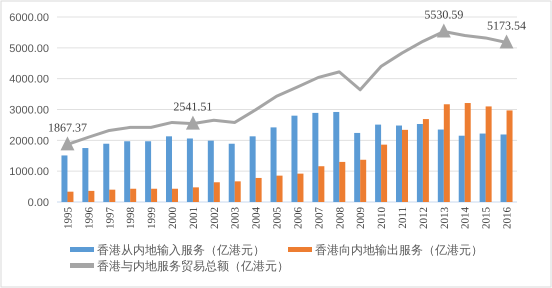 Image resolution: width=552 pixels, height=288 pixels. What do you see at coordinates (486, 217) in the screenshot?
I see `x-tick-label: 2015` at bounding box center [486, 217].